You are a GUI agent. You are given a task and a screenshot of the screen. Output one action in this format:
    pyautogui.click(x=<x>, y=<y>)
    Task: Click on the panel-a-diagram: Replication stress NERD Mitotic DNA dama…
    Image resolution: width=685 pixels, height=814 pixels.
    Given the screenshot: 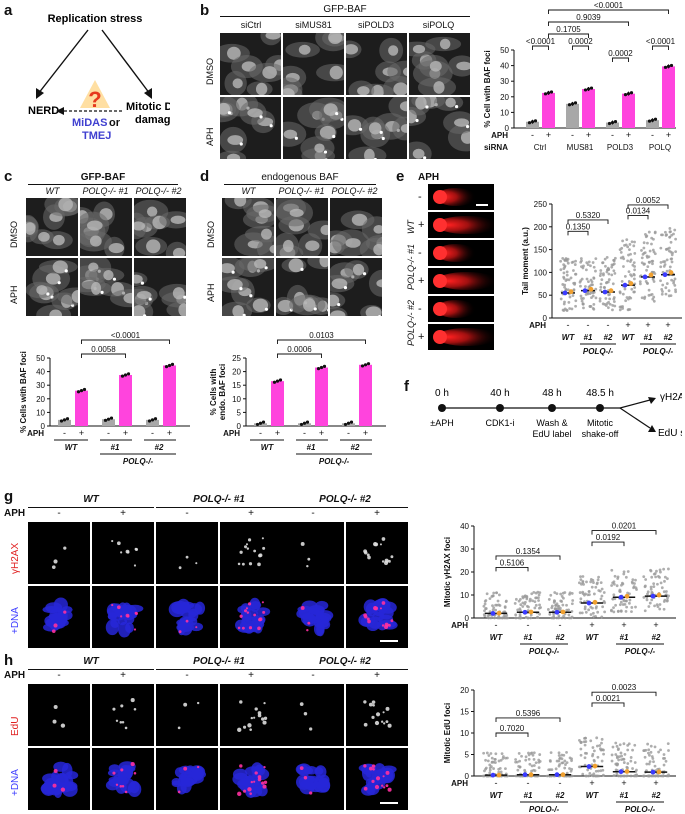 What is the action you would take?
    pyautogui.click(x=99, y=77)
    